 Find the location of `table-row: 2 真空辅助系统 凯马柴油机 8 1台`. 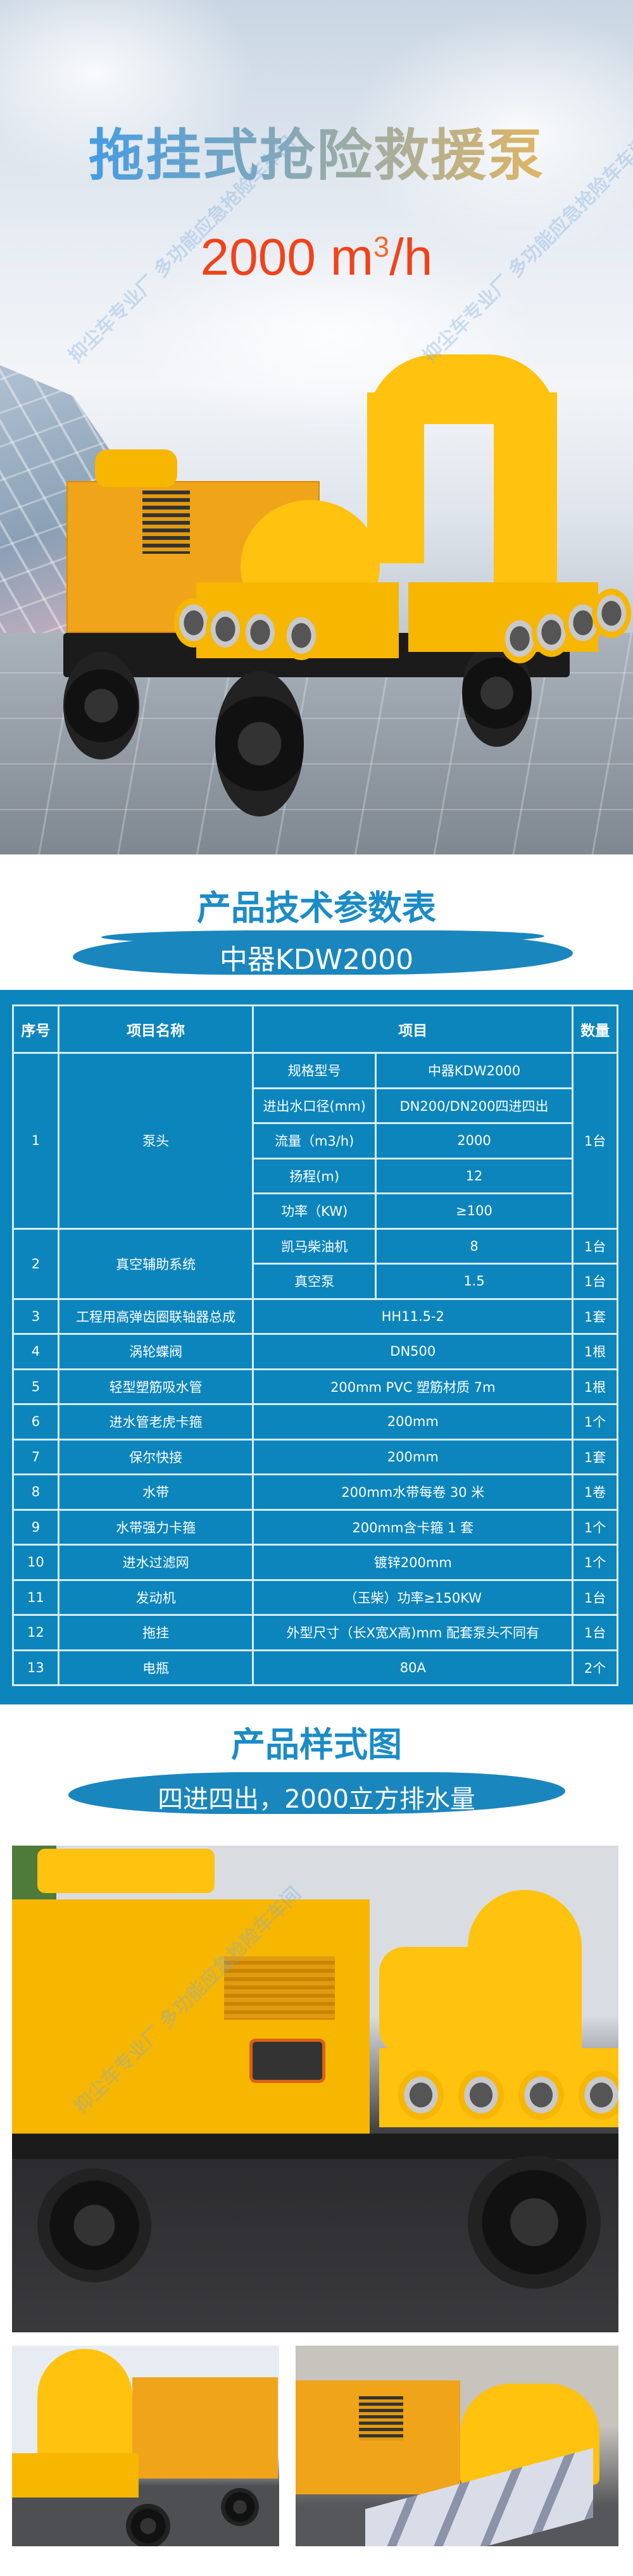

table-row: 2 真空辅助系统 凯马柴油机 8 1台 is located at coordinates (315, 1263).